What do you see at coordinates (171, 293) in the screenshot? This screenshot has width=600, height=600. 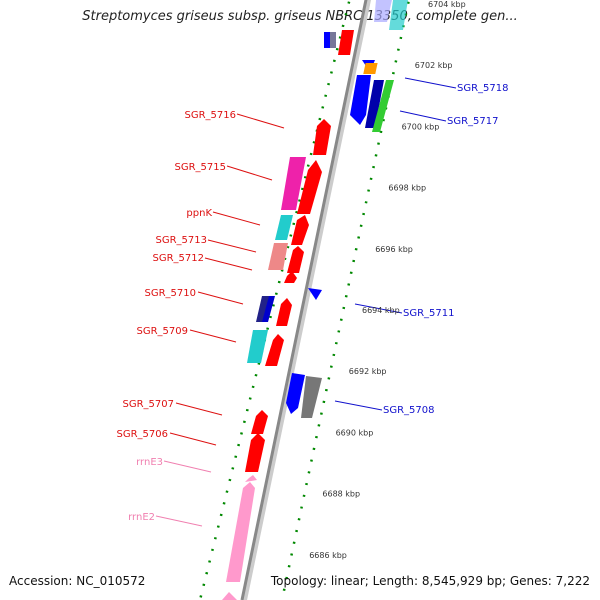 I see `gene-label-left: SGR_5710` at bounding box center [171, 293].